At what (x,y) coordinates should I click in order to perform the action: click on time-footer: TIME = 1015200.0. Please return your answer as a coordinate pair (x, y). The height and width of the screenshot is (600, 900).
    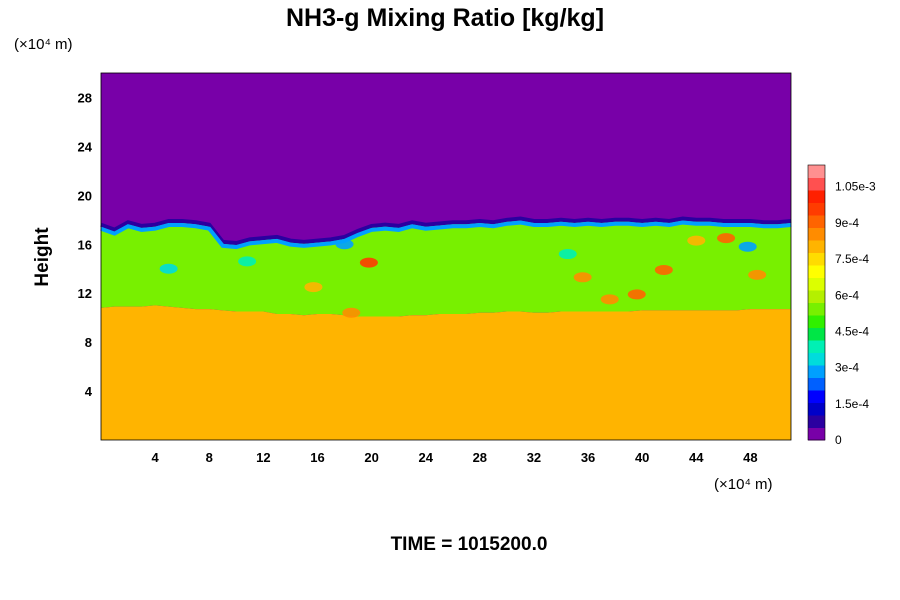
    Looking at the image, I should click on (469, 544).